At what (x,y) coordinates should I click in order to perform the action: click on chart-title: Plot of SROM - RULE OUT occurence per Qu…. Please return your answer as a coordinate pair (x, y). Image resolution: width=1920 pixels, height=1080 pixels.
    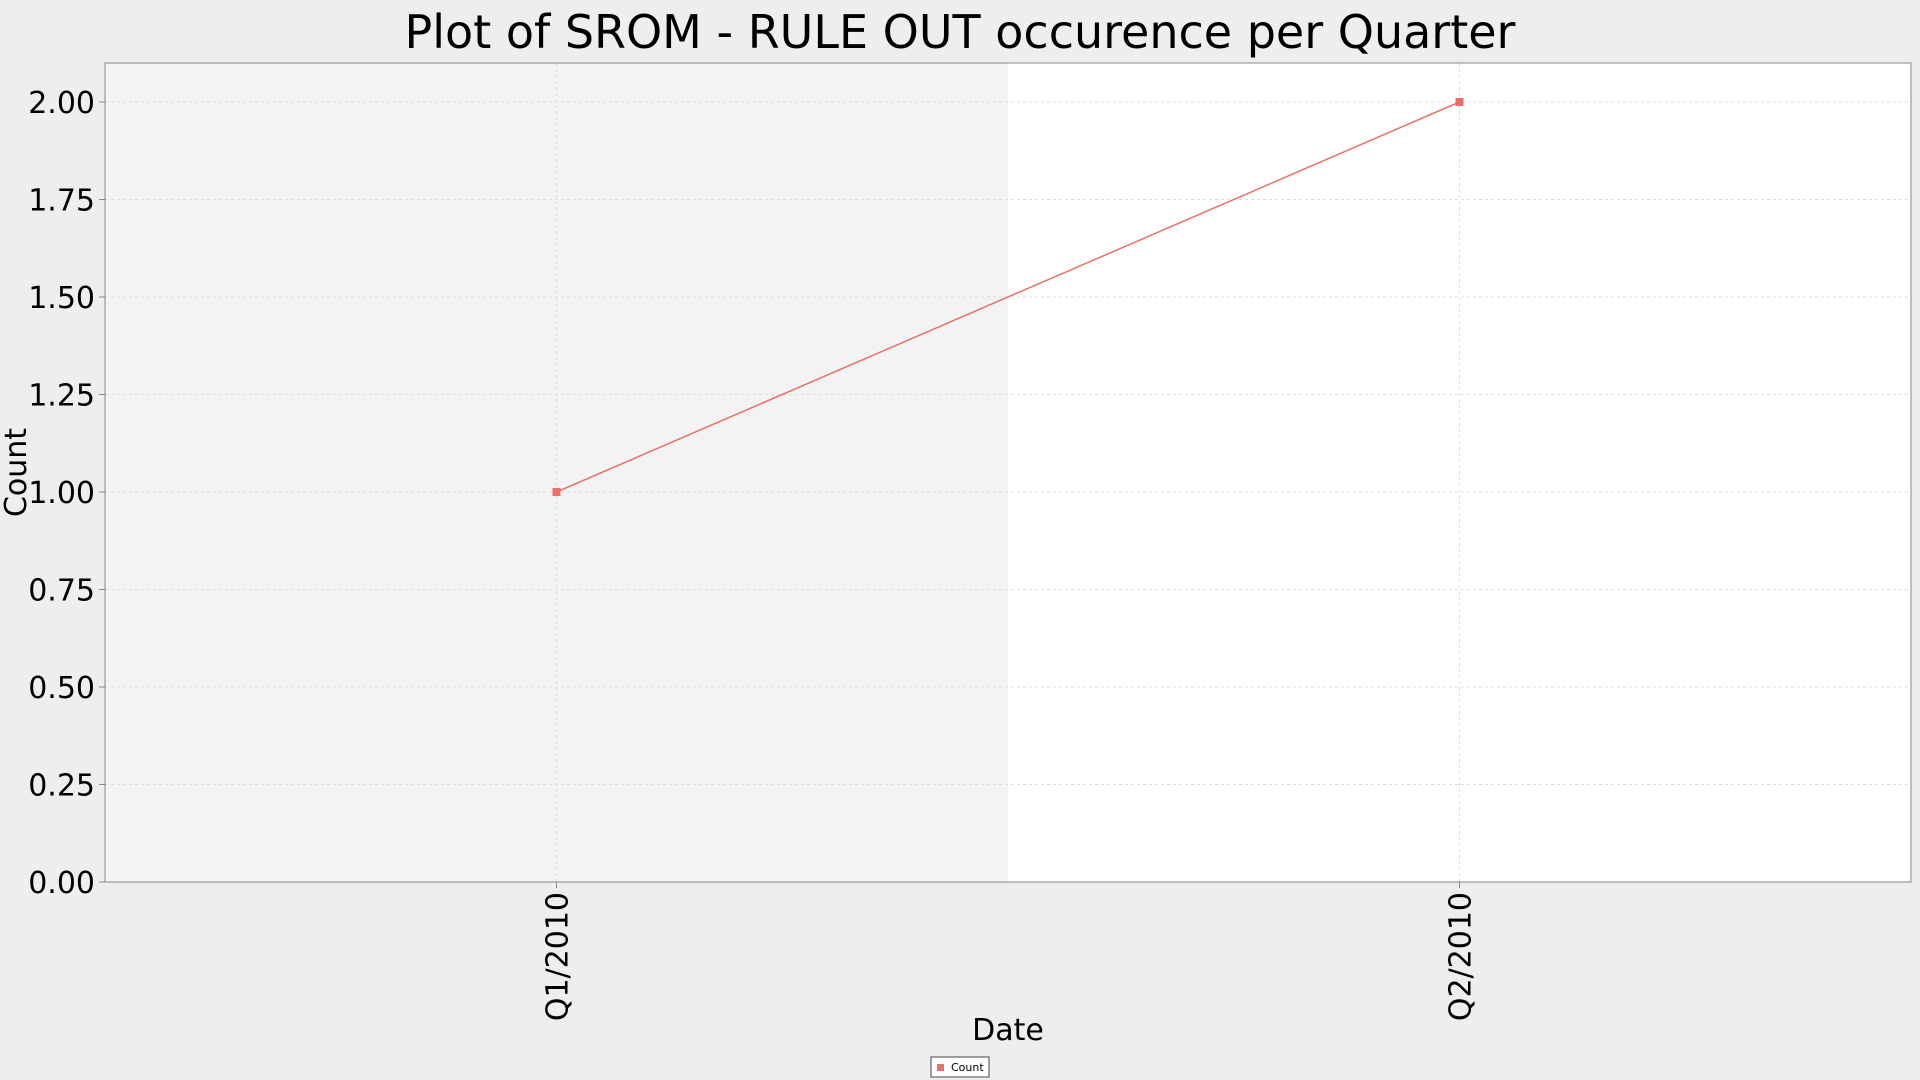
    Looking at the image, I should click on (960, 32).